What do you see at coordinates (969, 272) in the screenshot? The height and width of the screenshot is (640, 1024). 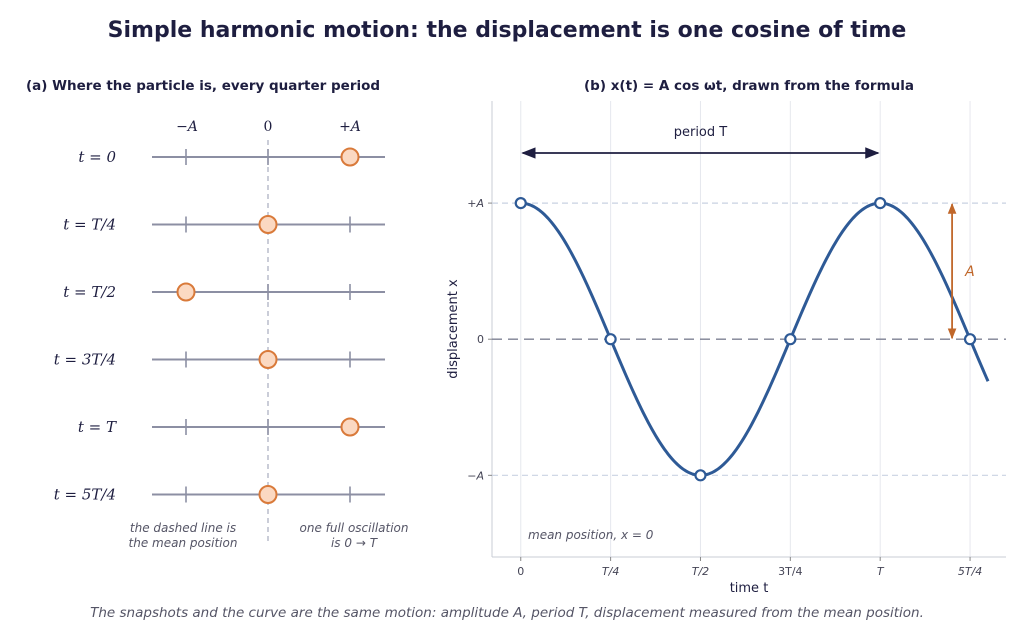 I see `amplitude-label: A` at bounding box center [969, 272].